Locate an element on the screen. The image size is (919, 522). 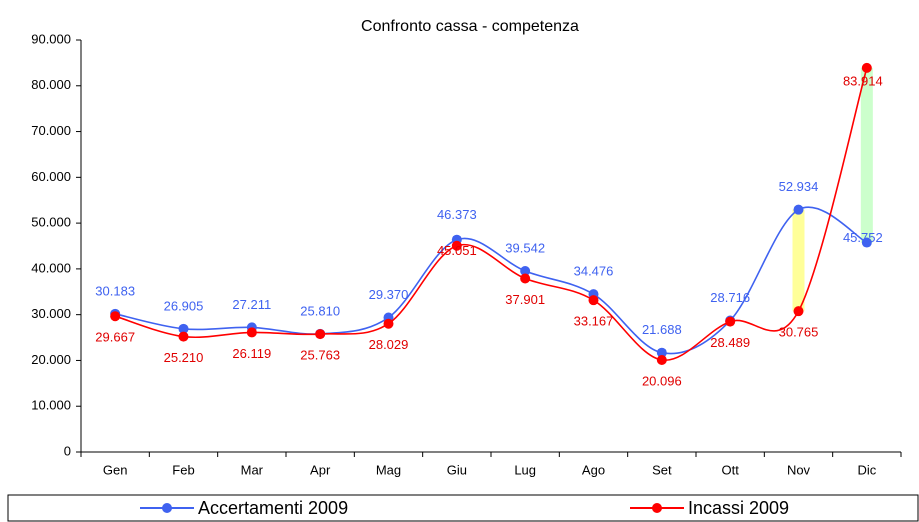
x-tick-label: Ott is located at coordinates (730, 469).